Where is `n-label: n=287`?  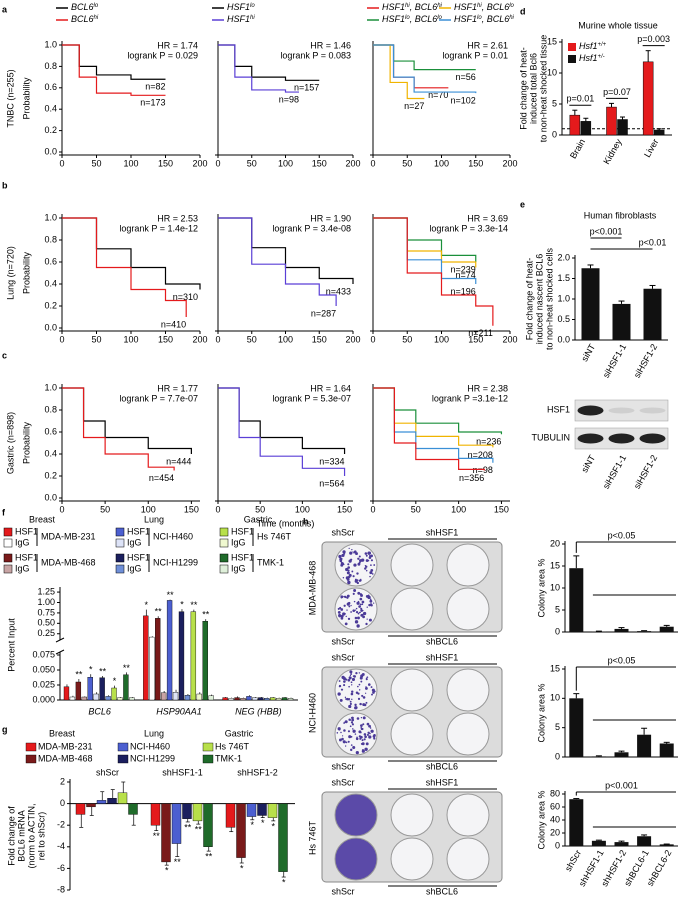
n-label: n=287 is located at coordinates (323, 313).